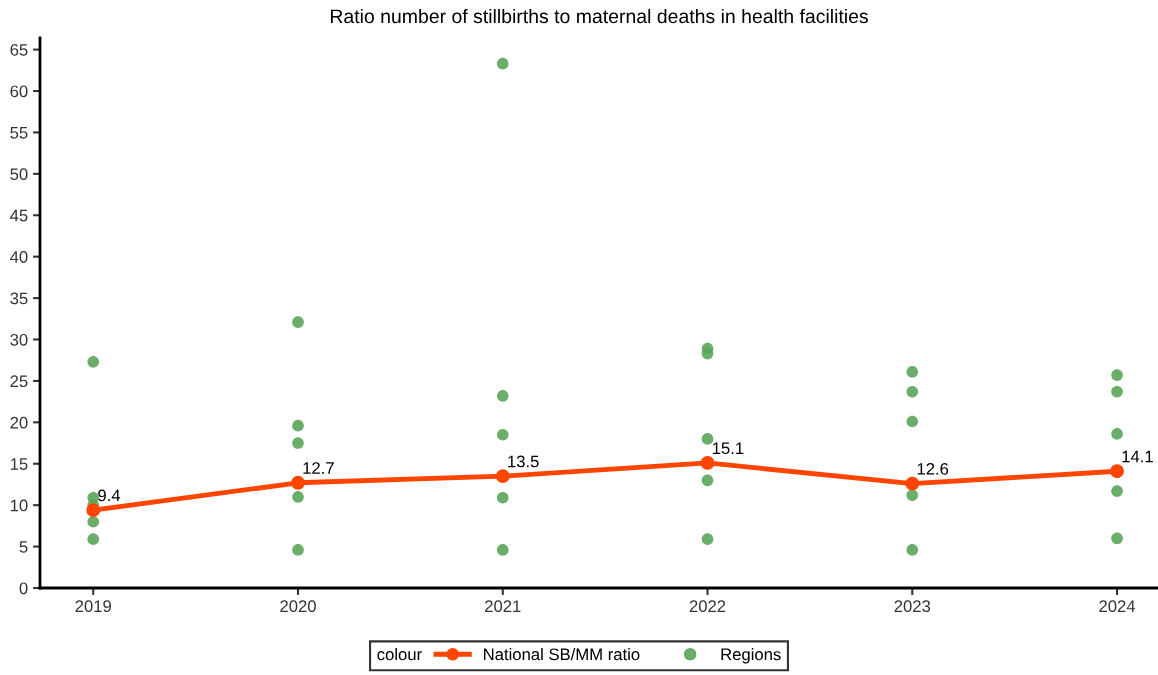  I want to click on data-label: 12.7, so click(318, 468).